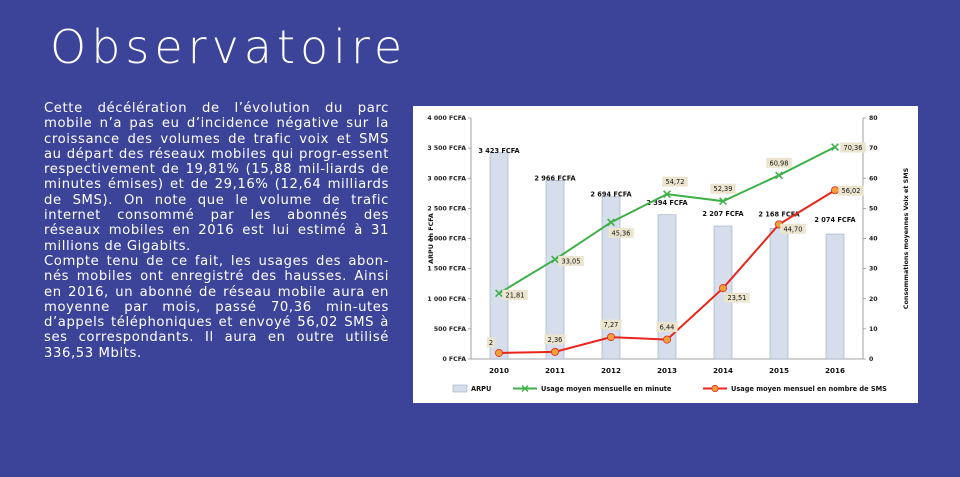 This screenshot has width=960, height=477. What do you see at coordinates (611, 370) in the screenshot?
I see `x-tick-label: 2012` at bounding box center [611, 370].